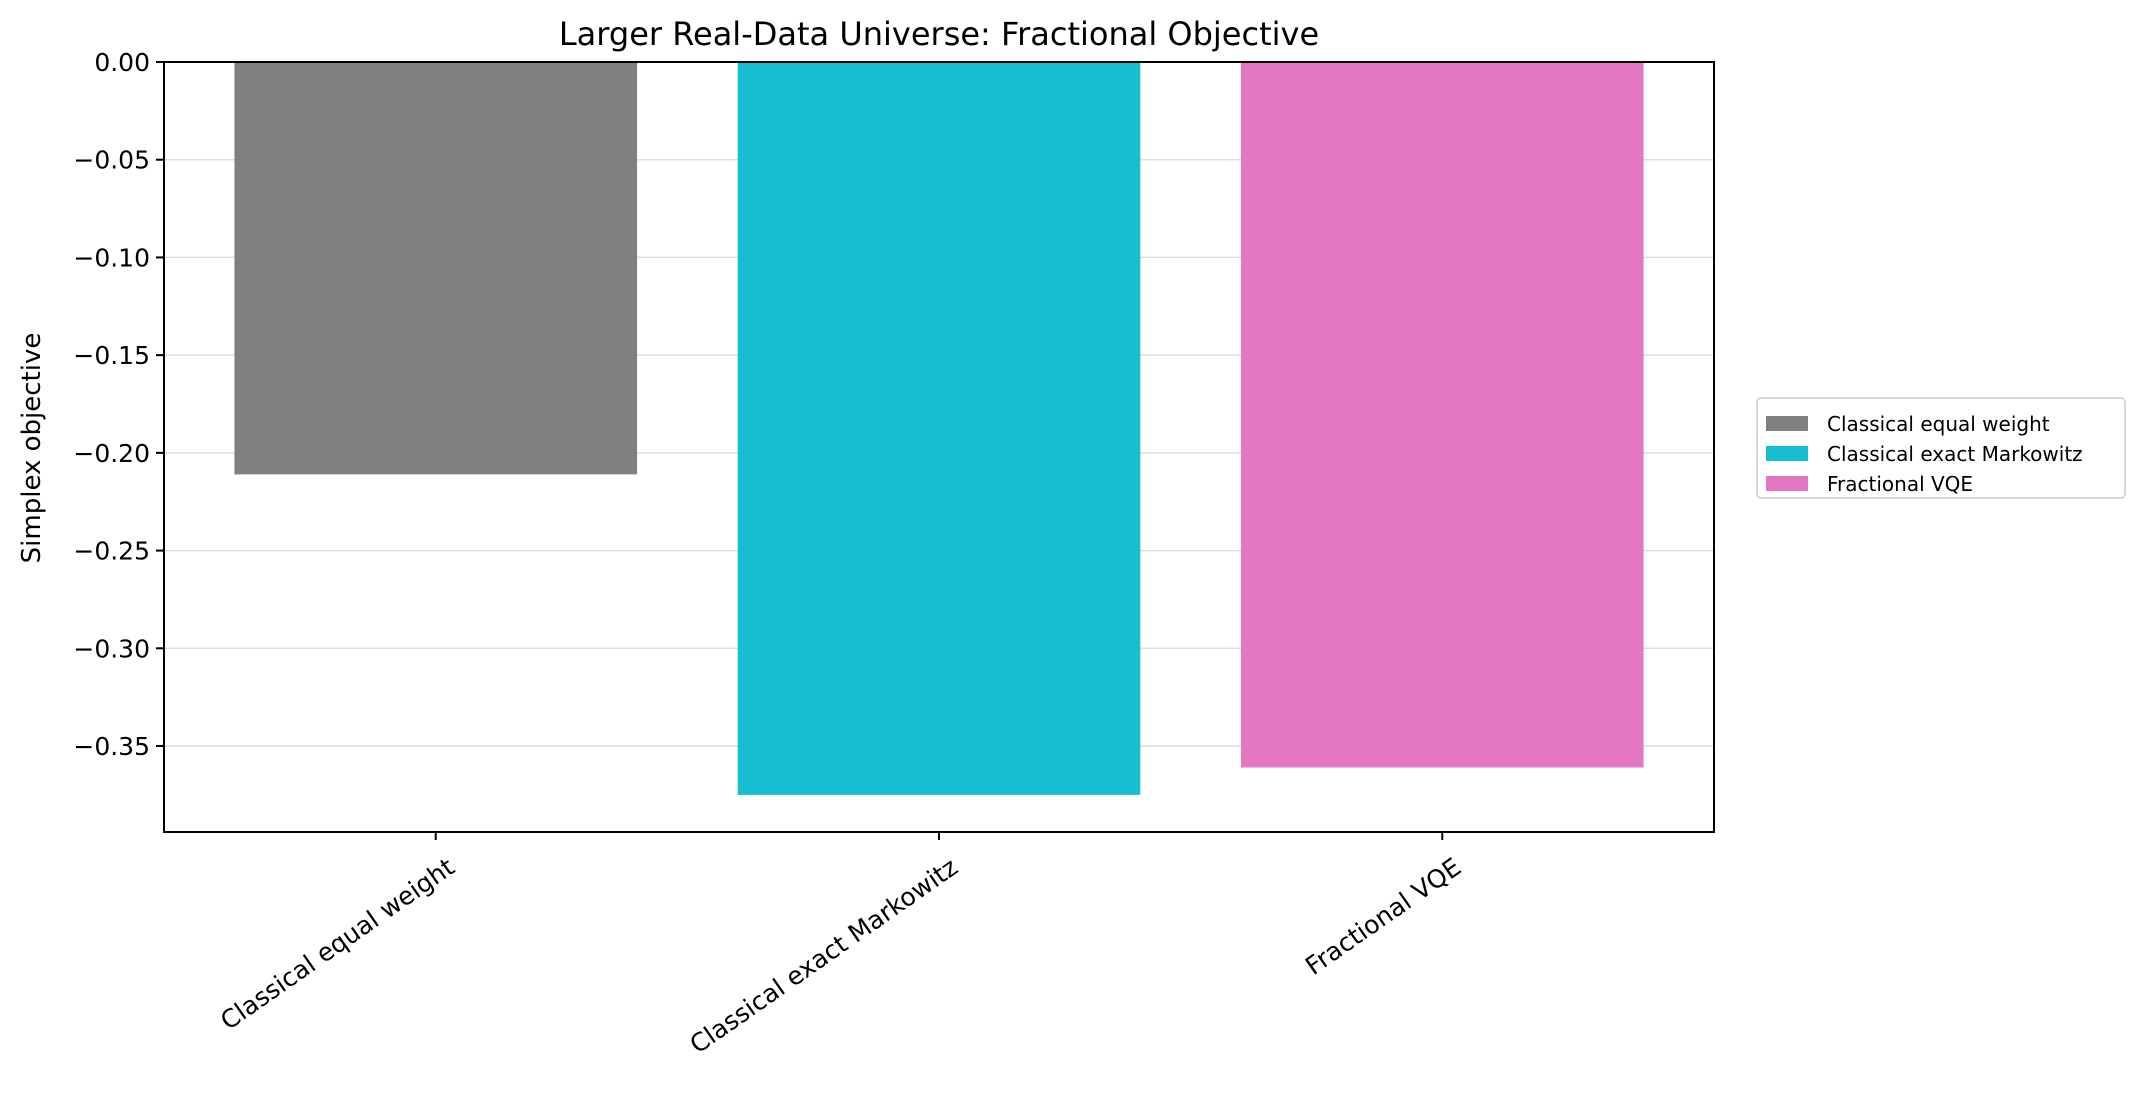 Image resolution: width=2141 pixels, height=1102 pixels. Describe the element at coordinates (1900, 484) in the screenshot. I see `legend-label-2: Fractional VQE` at that location.